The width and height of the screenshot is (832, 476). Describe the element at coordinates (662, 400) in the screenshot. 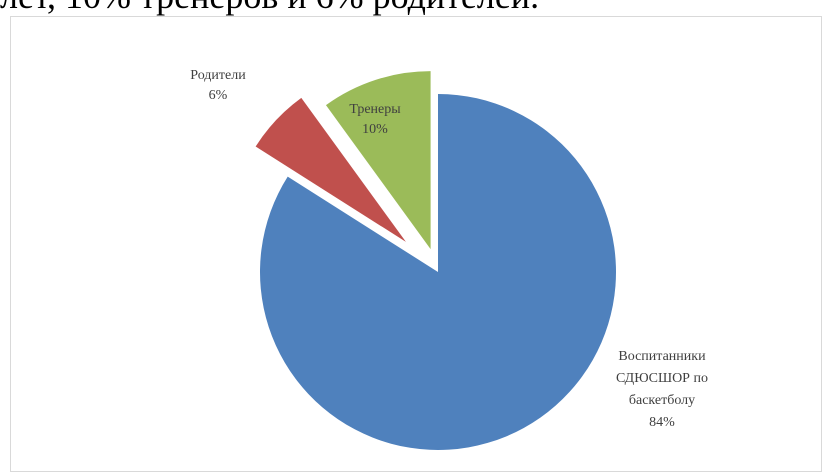

I see `pie-label-line: баскетболу` at that location.